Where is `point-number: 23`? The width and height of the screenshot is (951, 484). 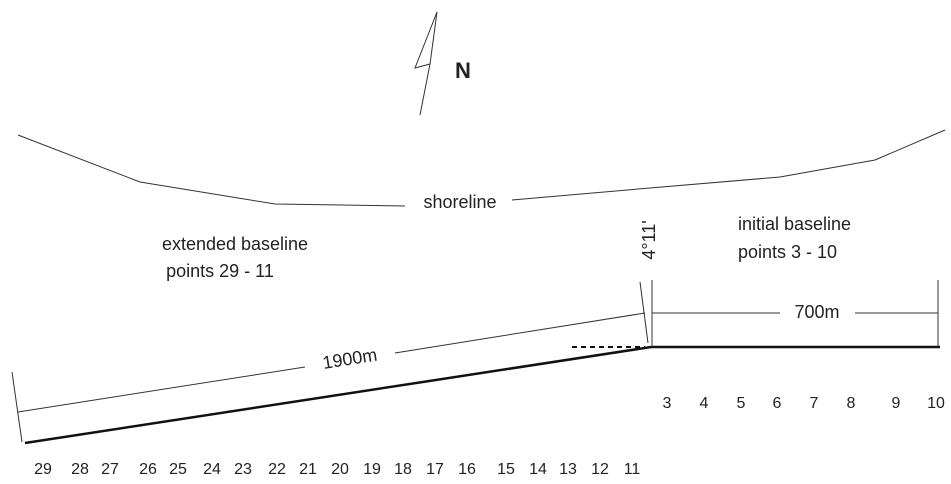 point-number: 23 is located at coordinates (243, 469).